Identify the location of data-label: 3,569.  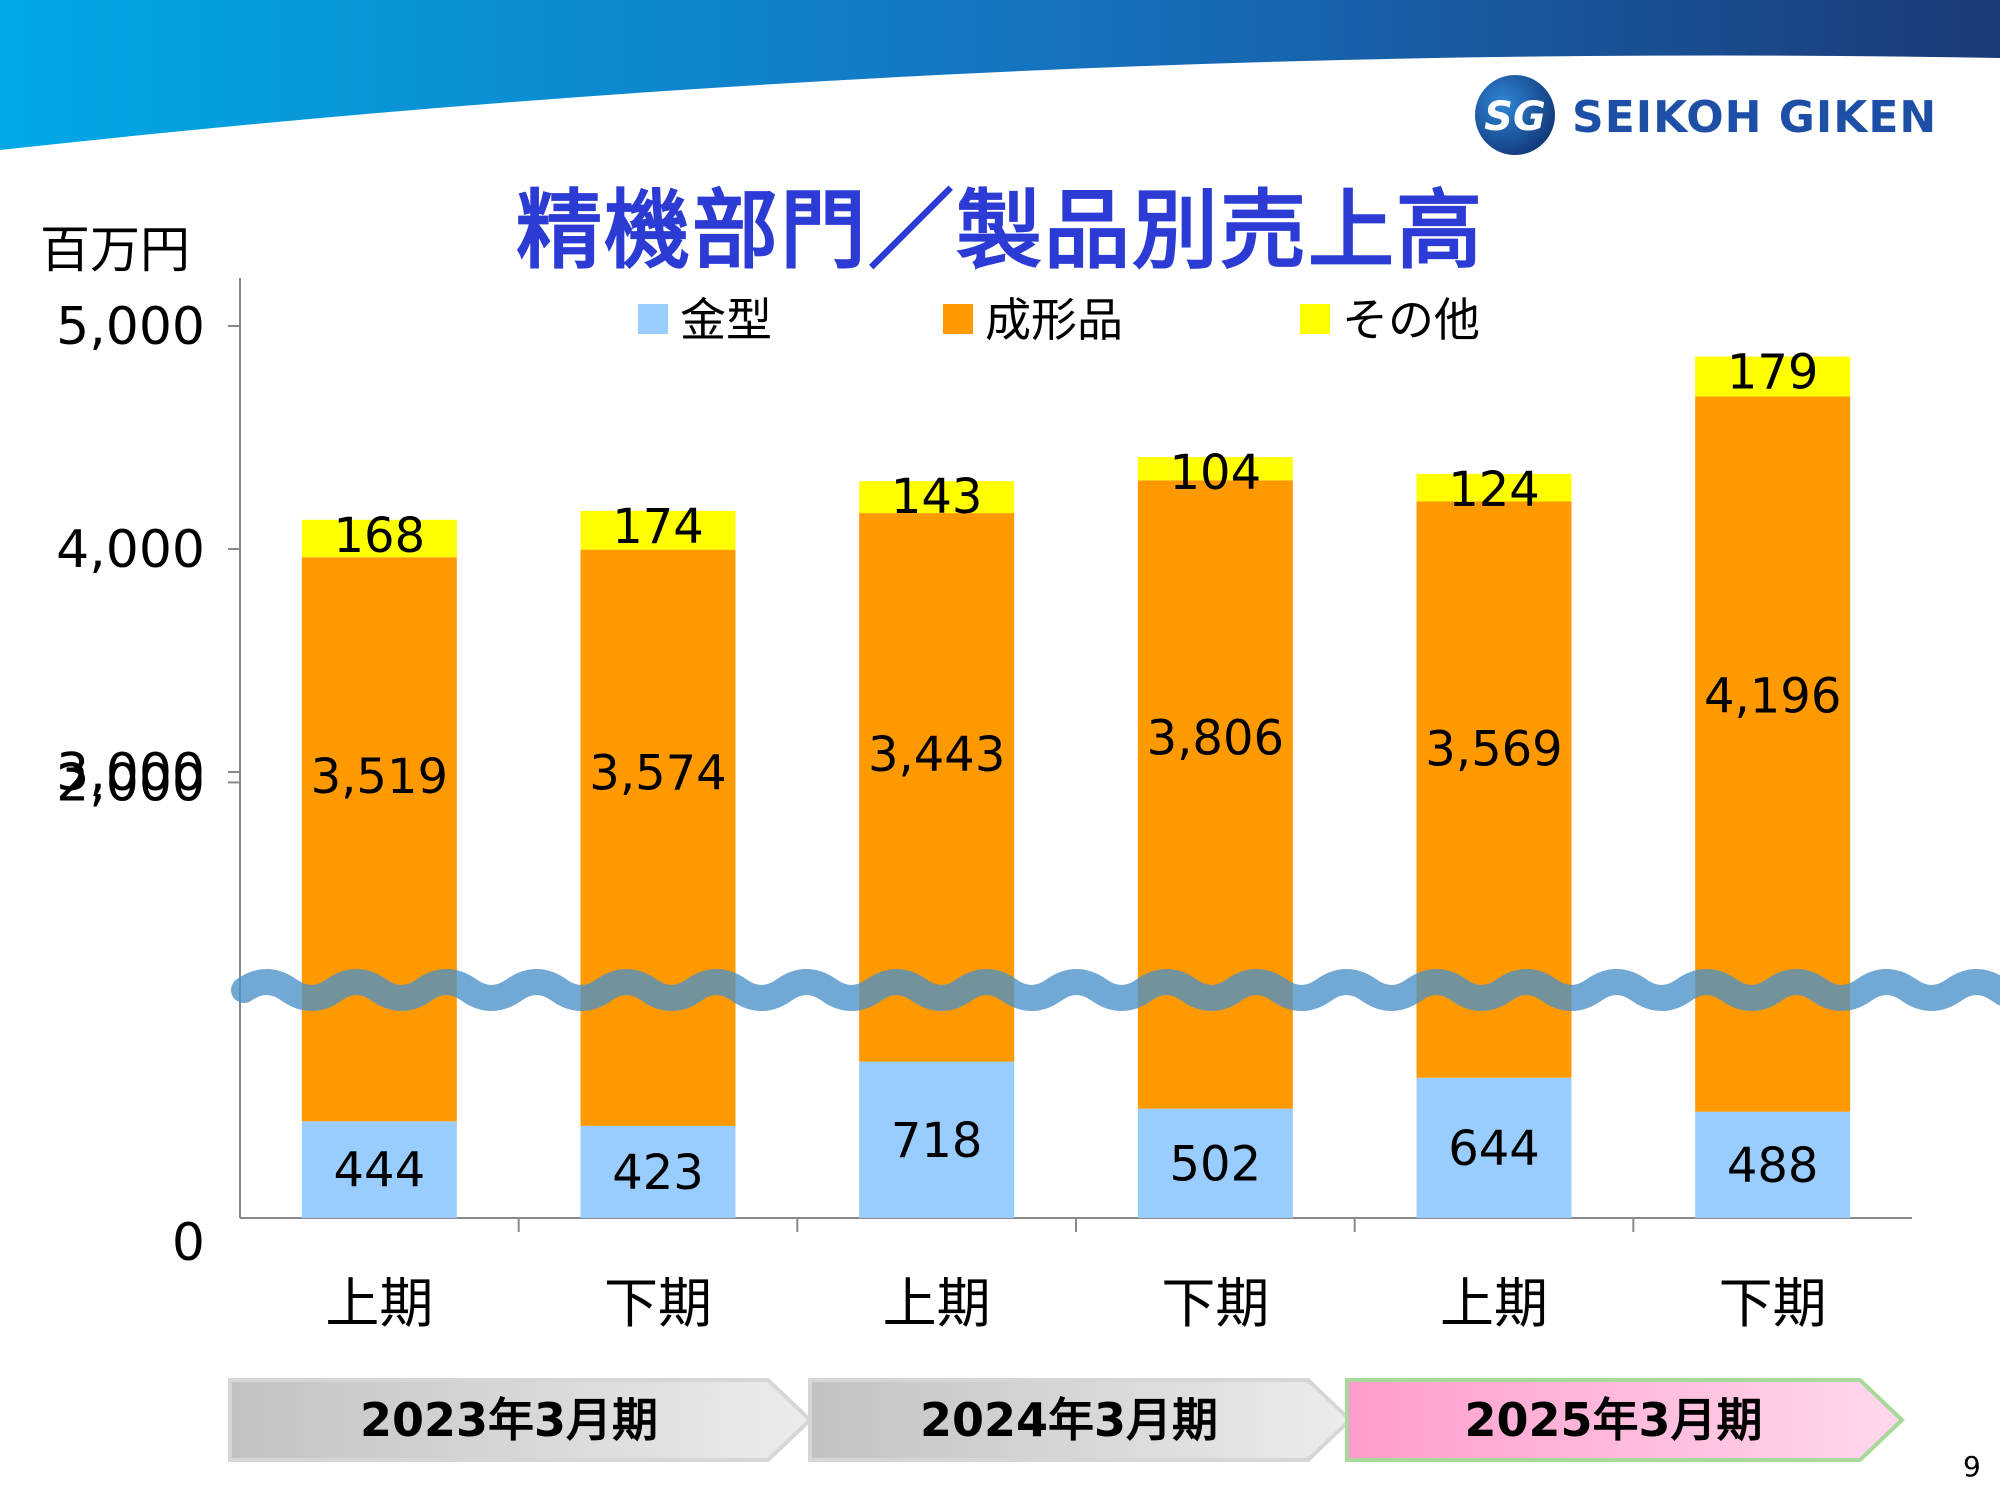
(1493, 749).